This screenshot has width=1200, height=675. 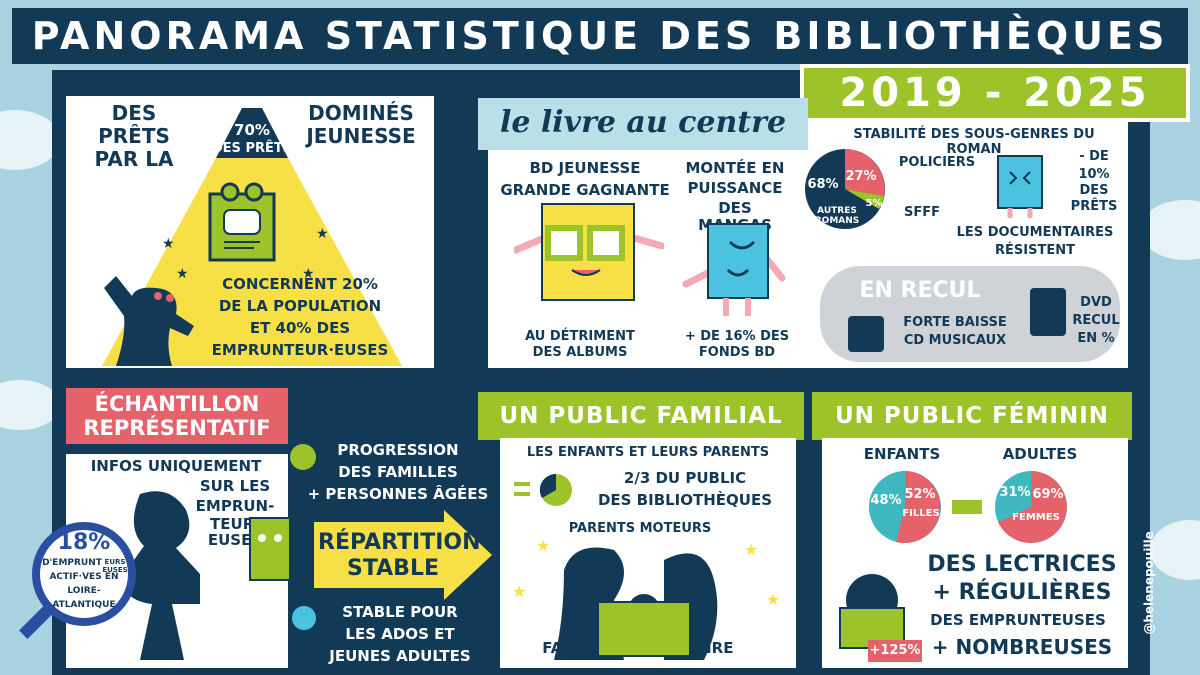 What do you see at coordinates (640, 528) in the screenshot?
I see `parents-moteurs: PARENTS MOTEURS` at bounding box center [640, 528].